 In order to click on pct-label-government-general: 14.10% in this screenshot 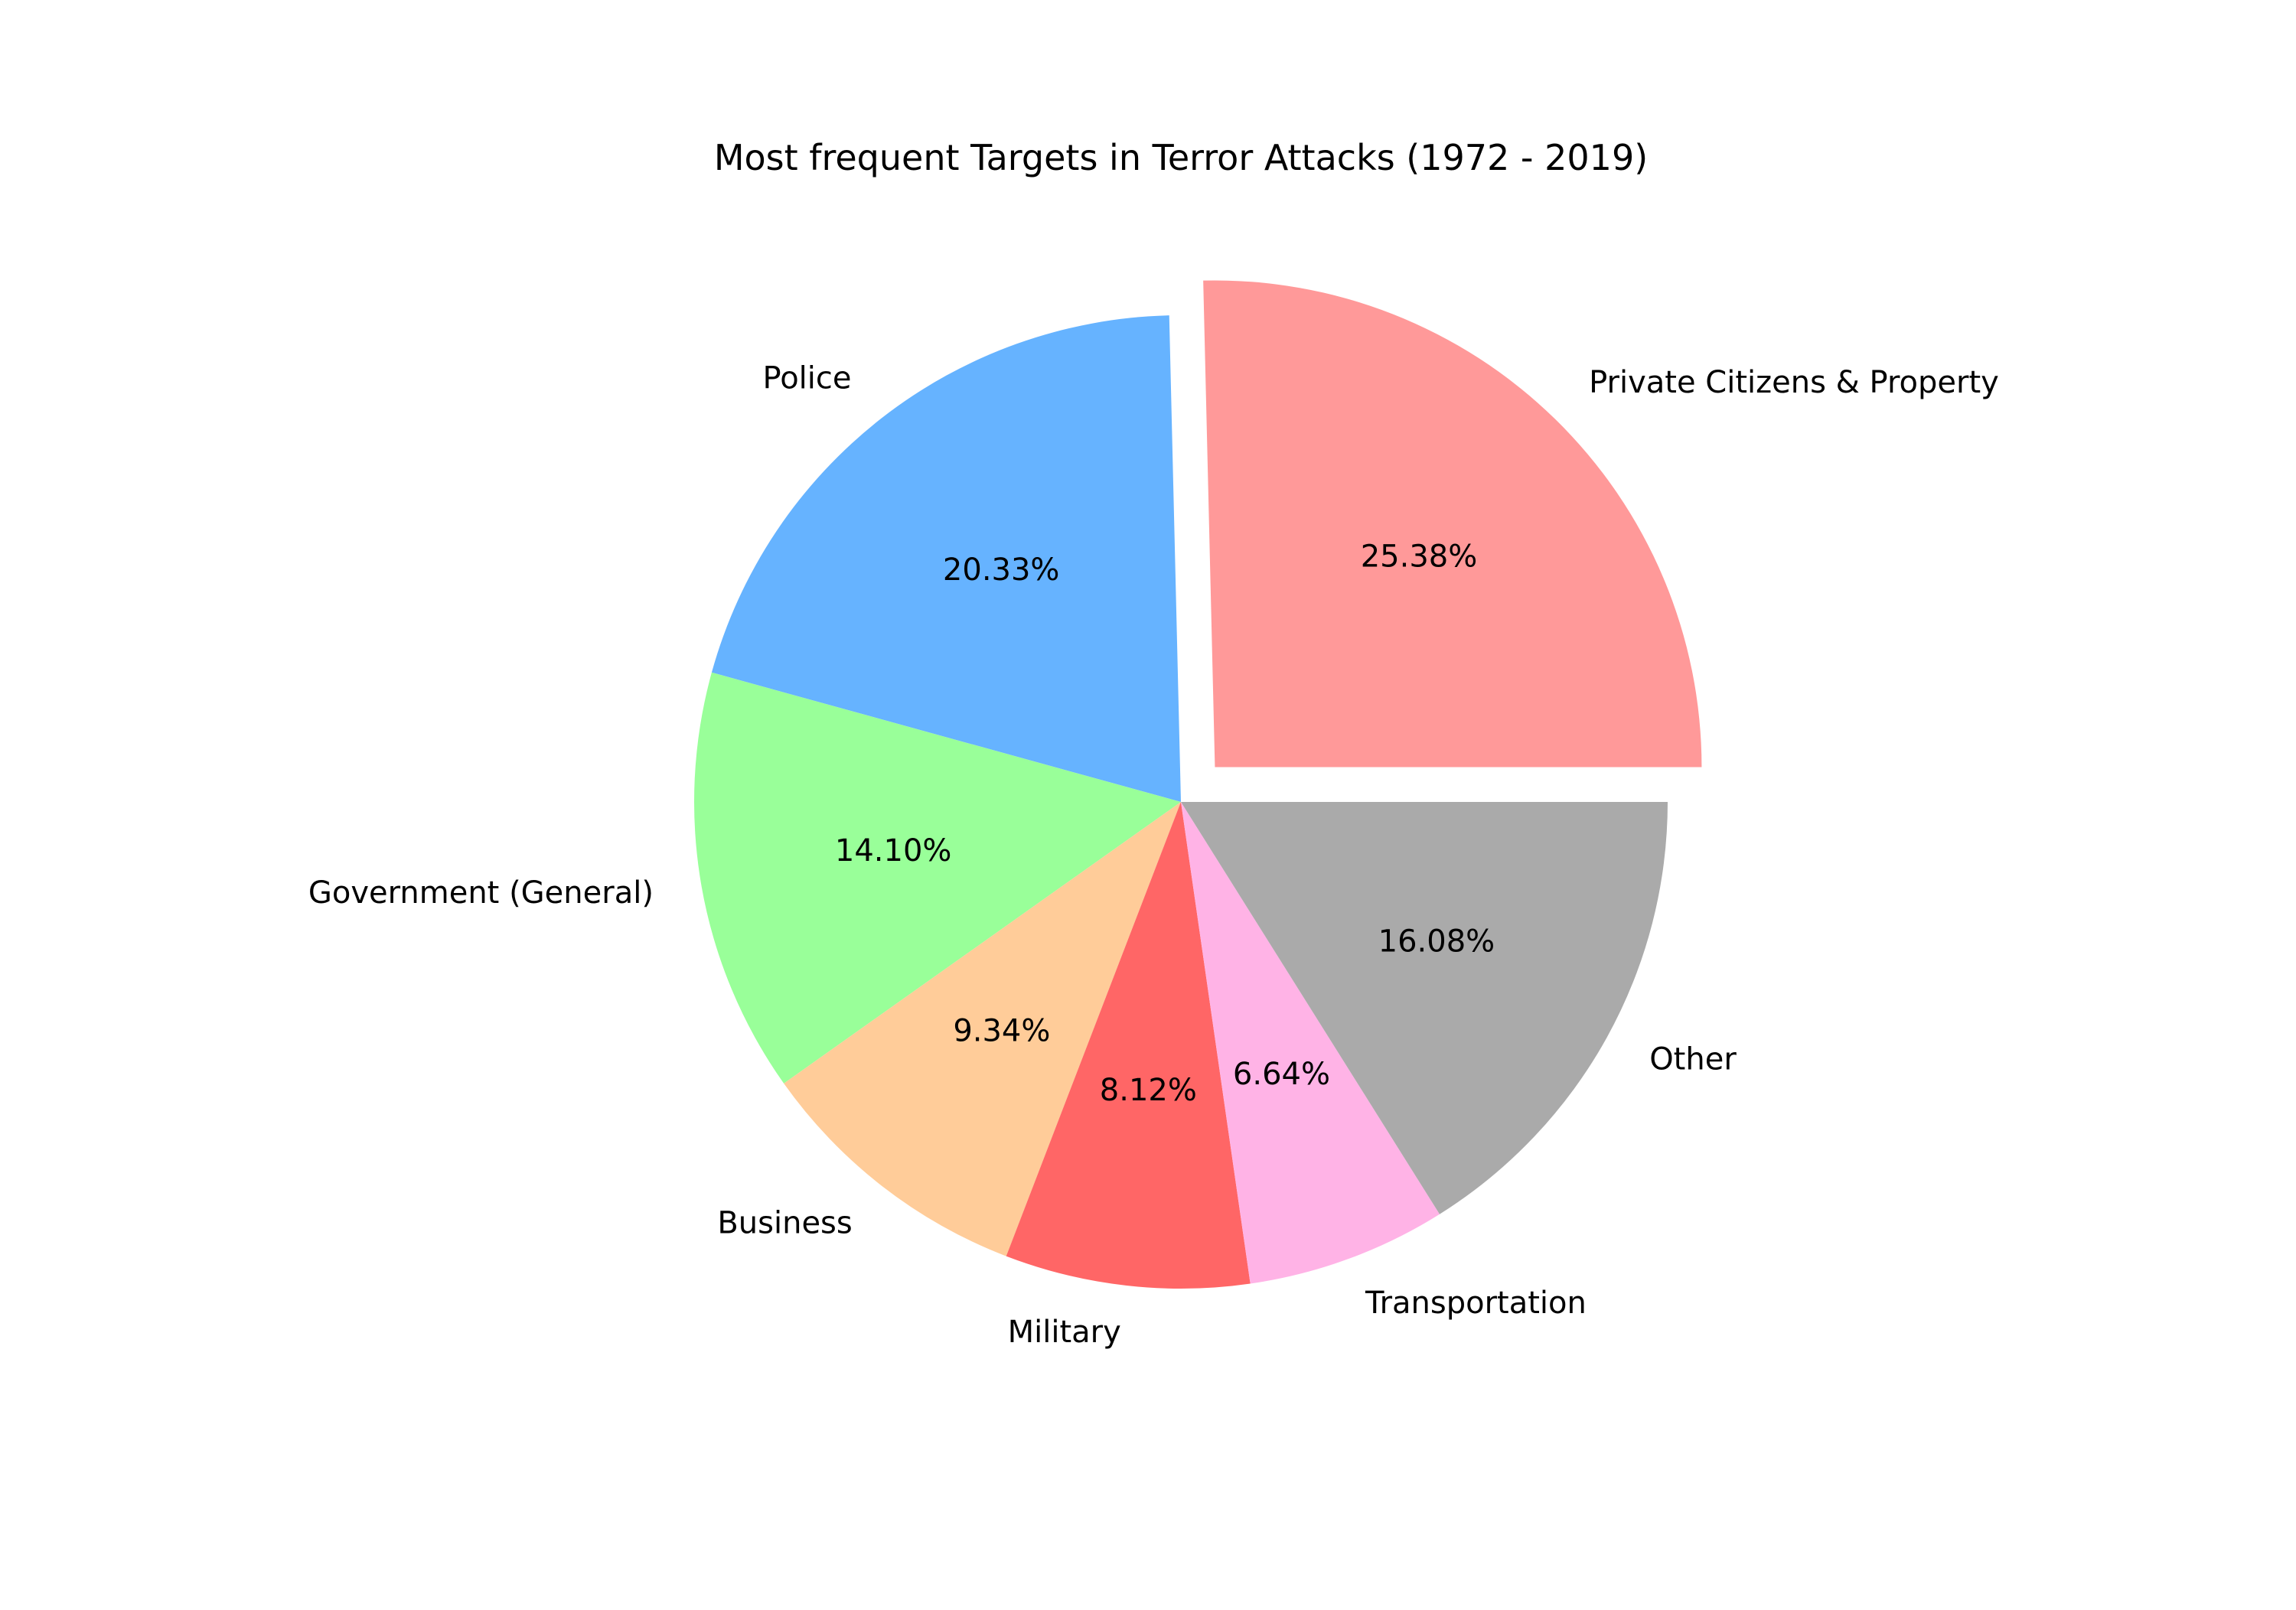, I will do `click(893, 851)`.